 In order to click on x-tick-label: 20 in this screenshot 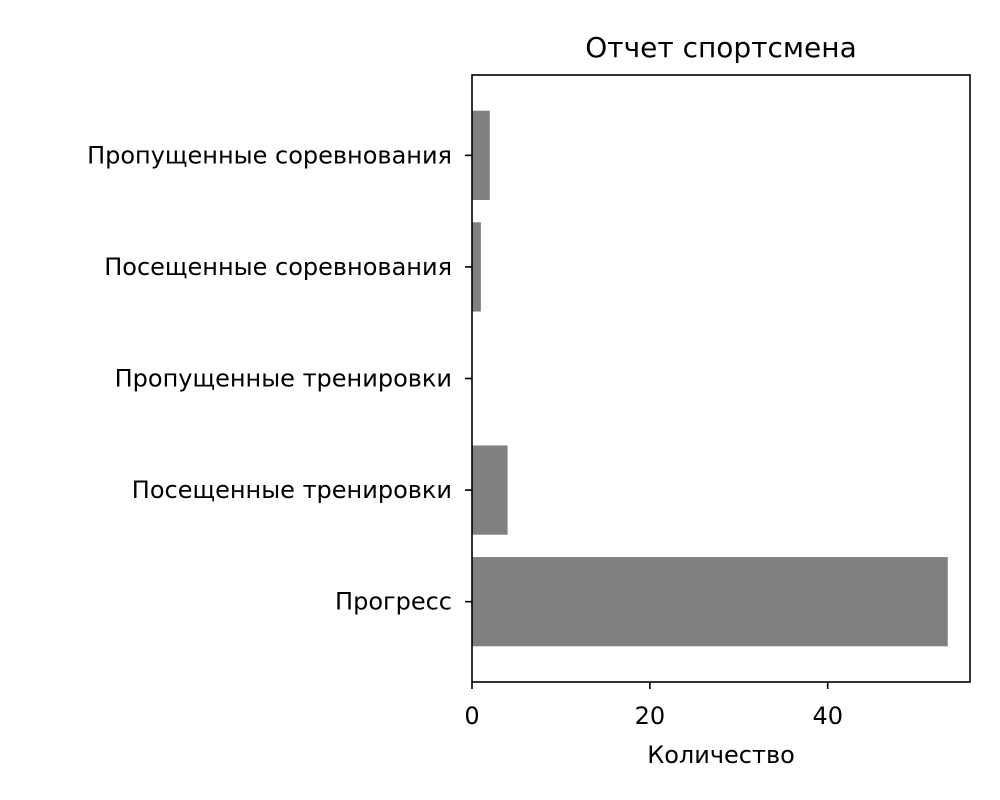, I will do `click(650, 716)`.